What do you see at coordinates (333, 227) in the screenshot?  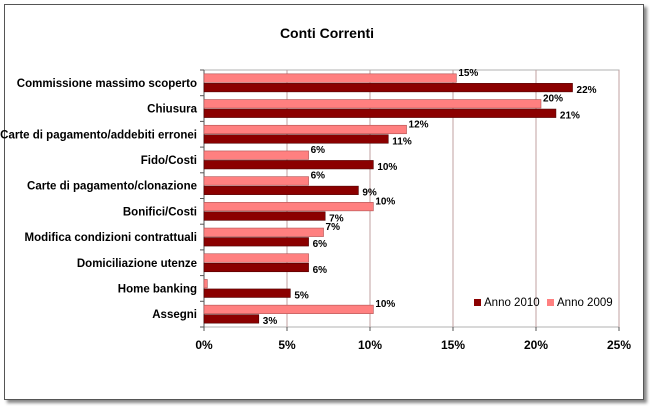 I see `data-label-2009: 7%` at bounding box center [333, 227].